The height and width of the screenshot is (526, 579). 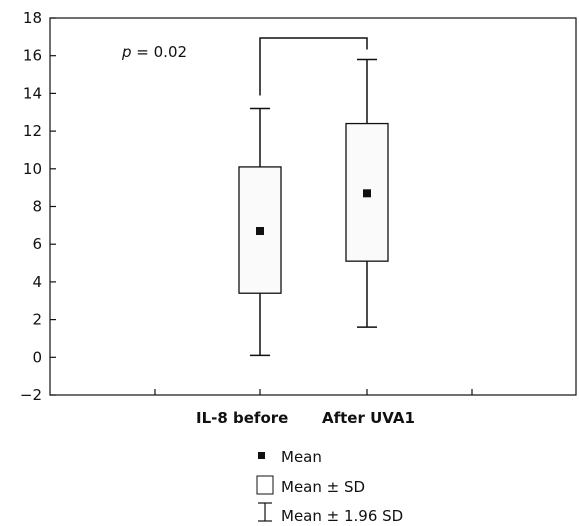 What do you see at coordinates (37, 282) in the screenshot?
I see `y-tick-label-3: 4` at bounding box center [37, 282].